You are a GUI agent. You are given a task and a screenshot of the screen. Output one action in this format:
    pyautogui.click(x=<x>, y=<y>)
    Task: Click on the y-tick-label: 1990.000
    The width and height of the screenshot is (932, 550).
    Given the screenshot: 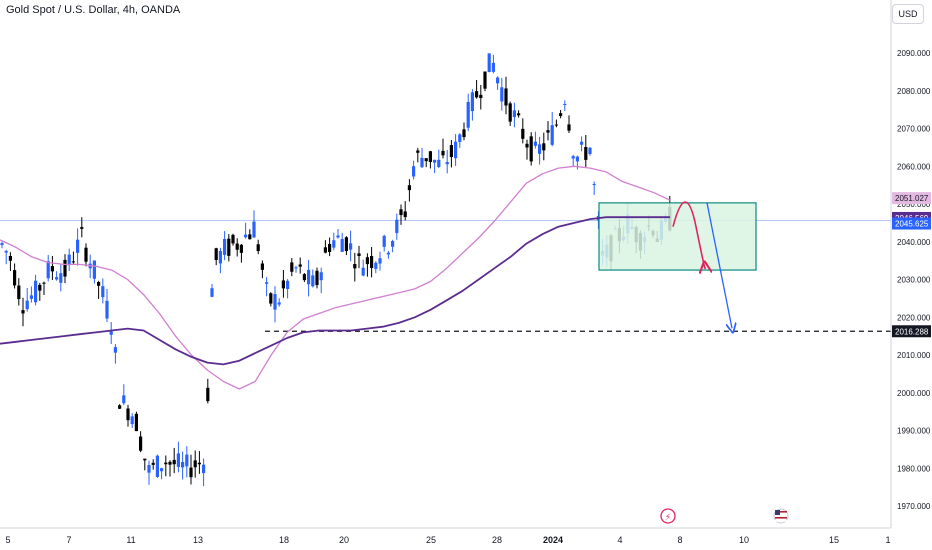 What is the action you would take?
    pyautogui.click(x=914, y=431)
    